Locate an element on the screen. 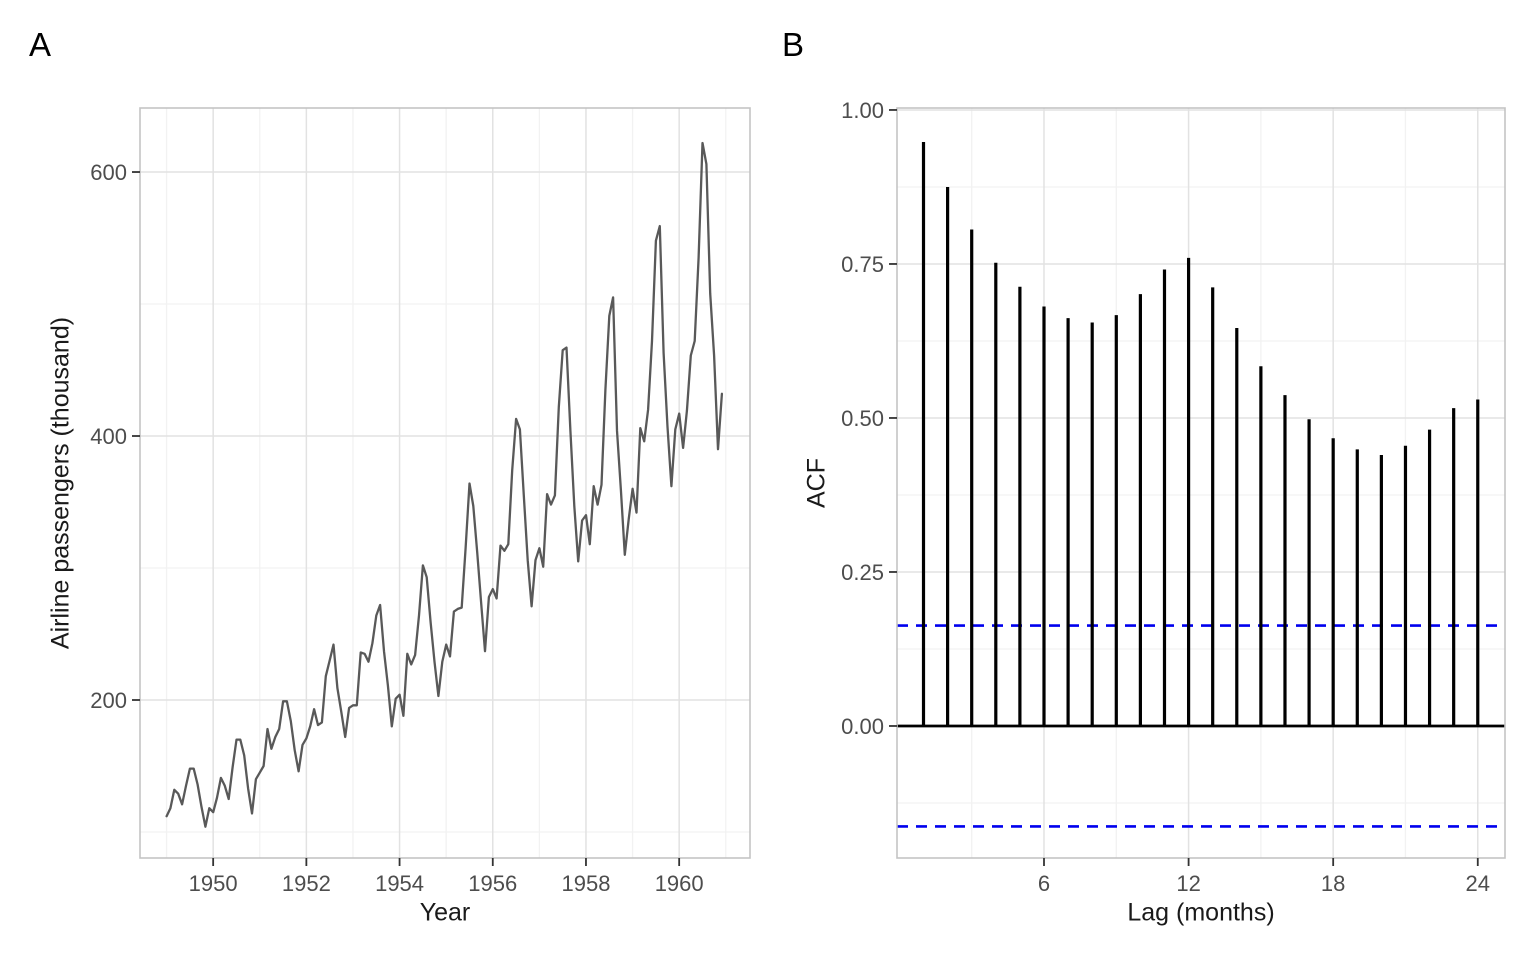 The image size is (1536, 960). x-tick-label: 24 is located at coordinates (1478, 883).